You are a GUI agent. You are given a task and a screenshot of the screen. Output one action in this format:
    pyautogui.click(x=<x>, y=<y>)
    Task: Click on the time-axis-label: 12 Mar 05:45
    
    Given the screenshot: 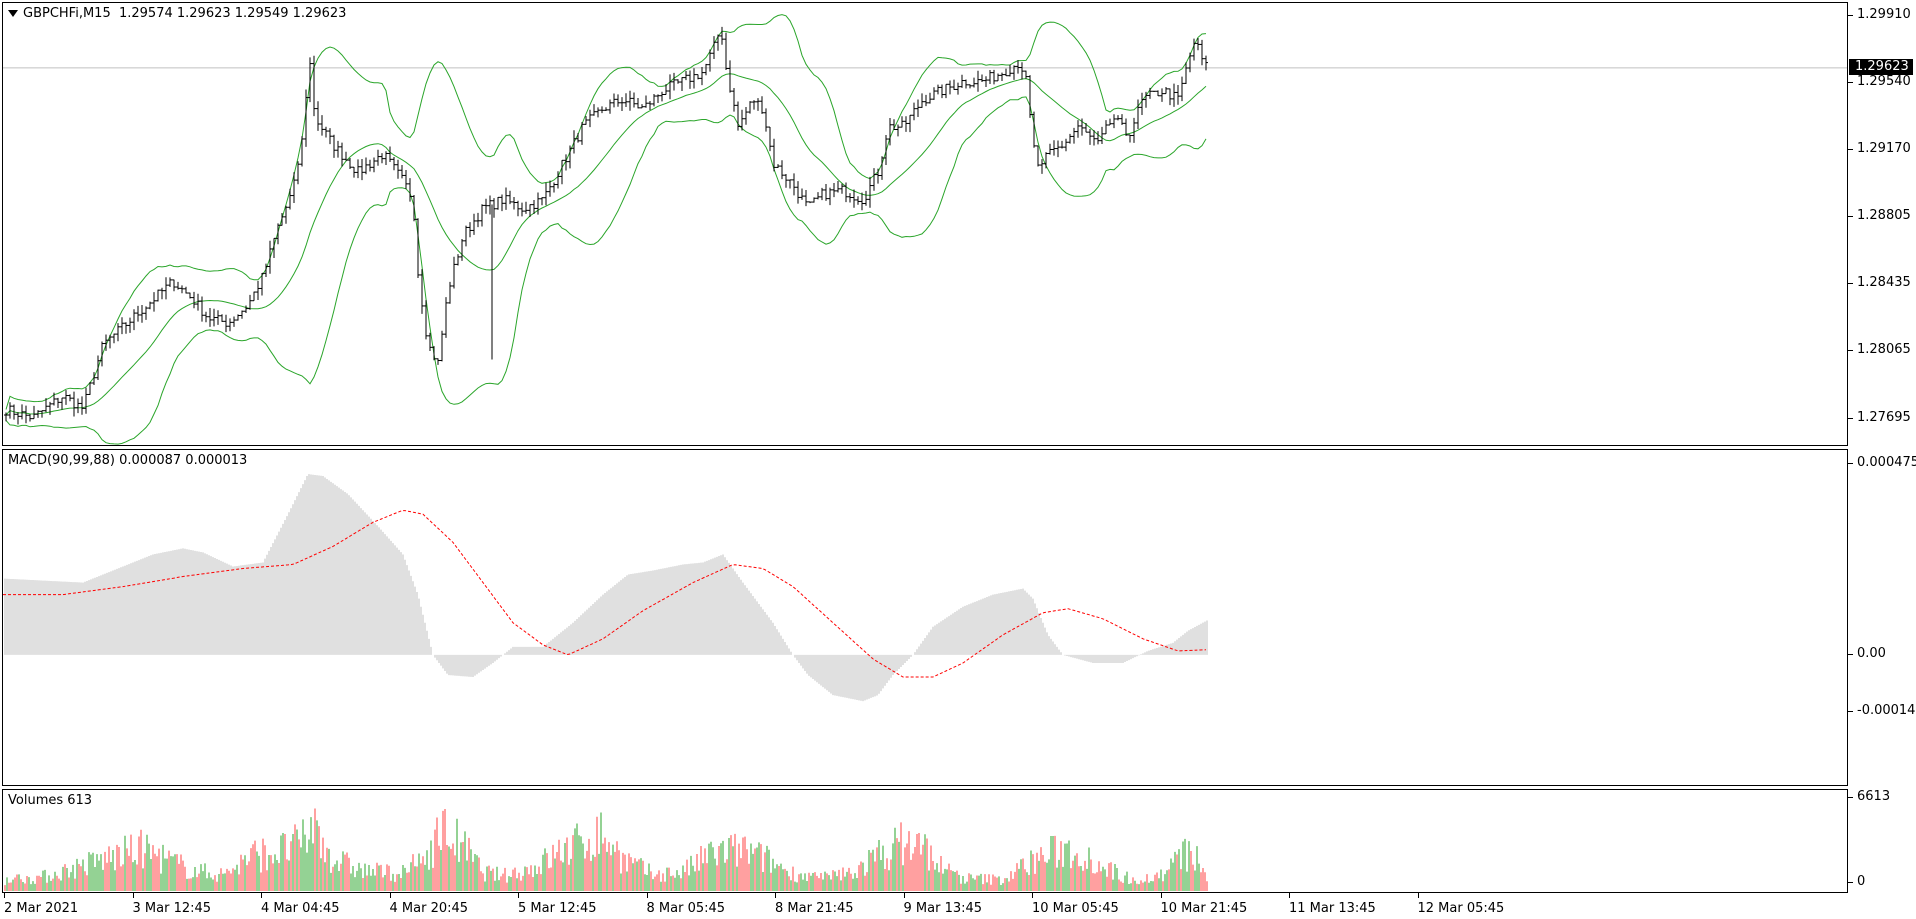 What is the action you would take?
    pyautogui.click(x=1461, y=908)
    